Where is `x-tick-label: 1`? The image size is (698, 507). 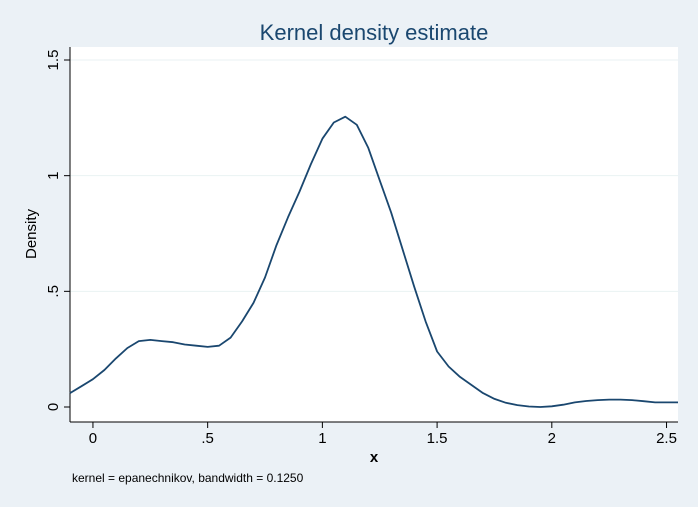
x-tick-label: 1 is located at coordinates (322, 438).